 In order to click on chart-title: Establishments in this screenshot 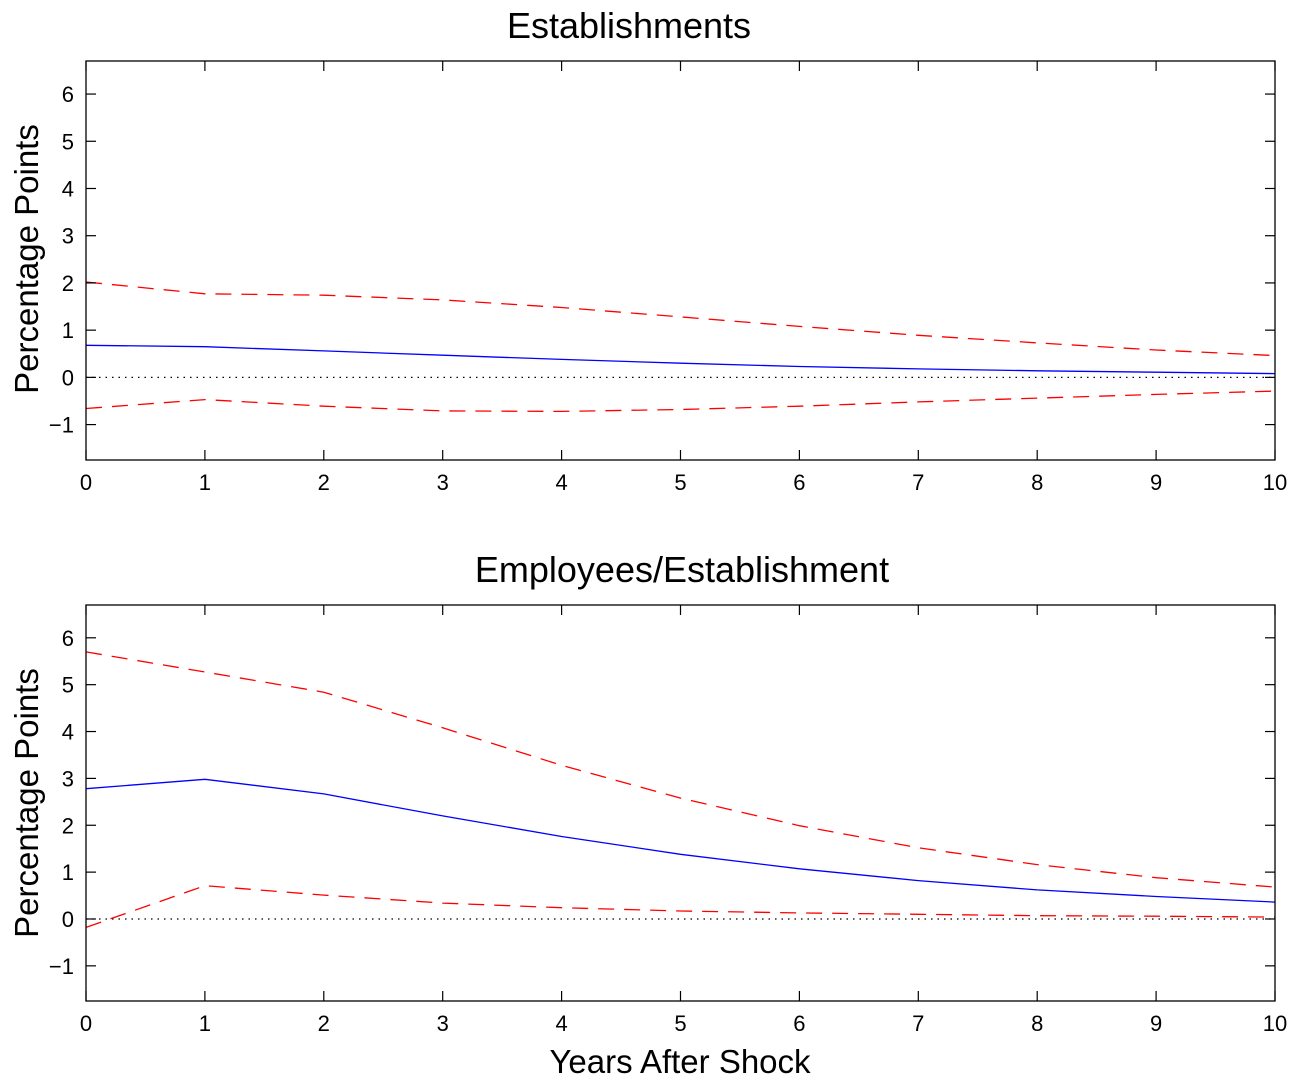, I will do `click(629, 25)`.